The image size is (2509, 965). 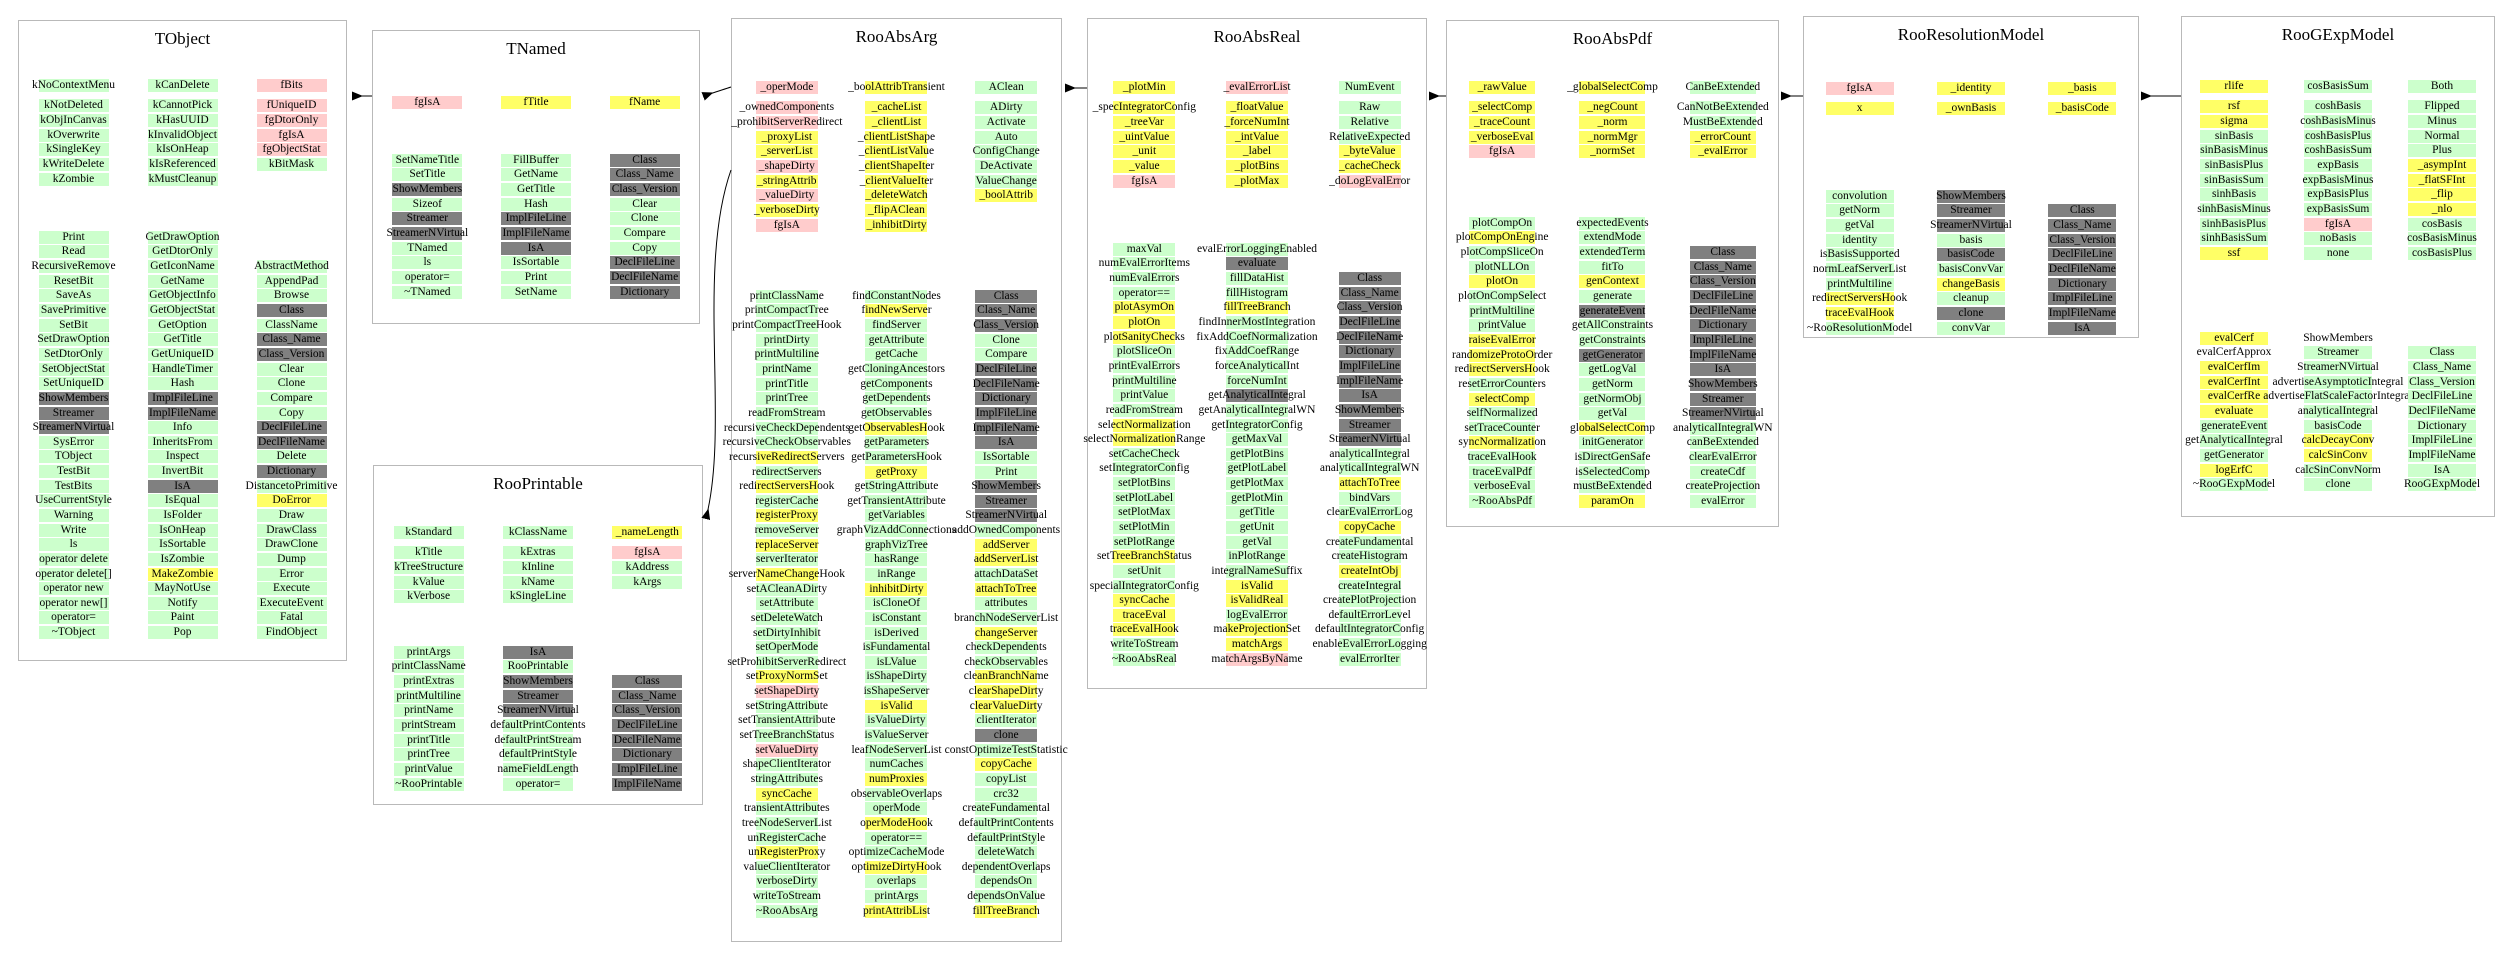 What do you see at coordinates (786, 853) in the screenshot?
I see `member-unRegisterProxy: unRegisterProxy` at bounding box center [786, 853].